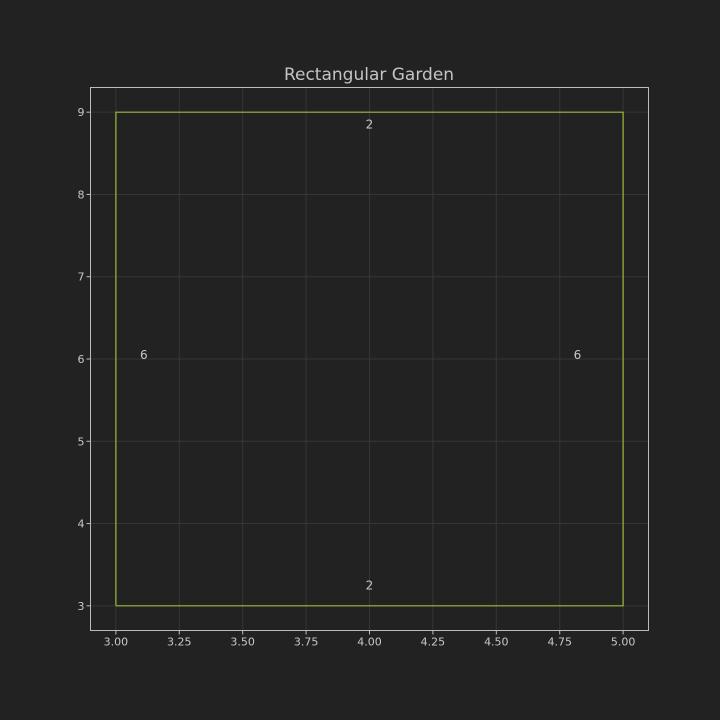 Image resolution: width=720 pixels, height=720 pixels. Describe the element at coordinates (433, 642) in the screenshot. I see `x-tick-label-5: 4.25` at that location.